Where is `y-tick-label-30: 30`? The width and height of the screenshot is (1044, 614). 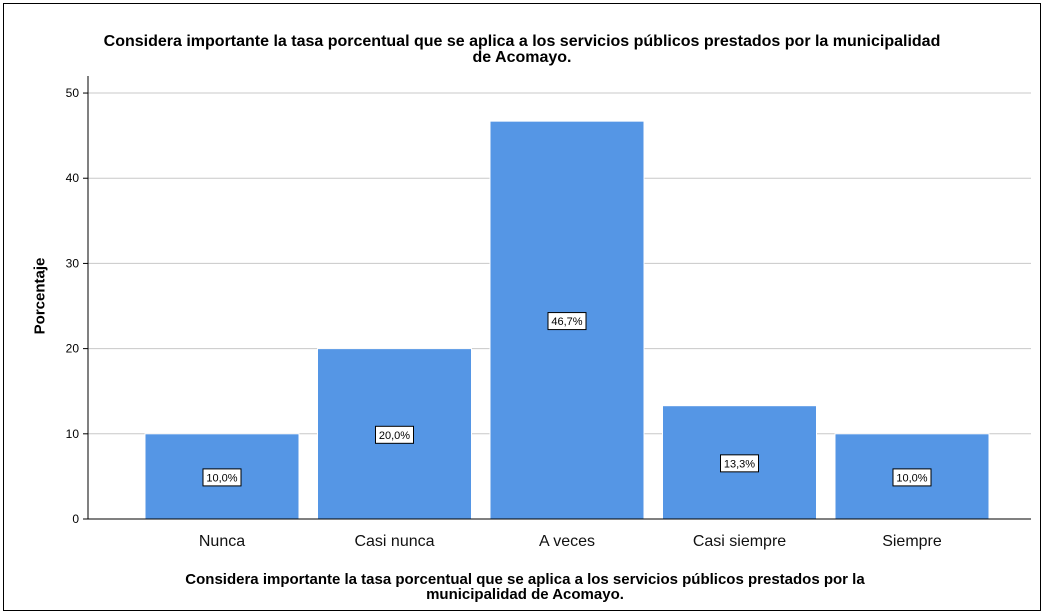 y-tick-label-30: 30 is located at coordinates (73, 263).